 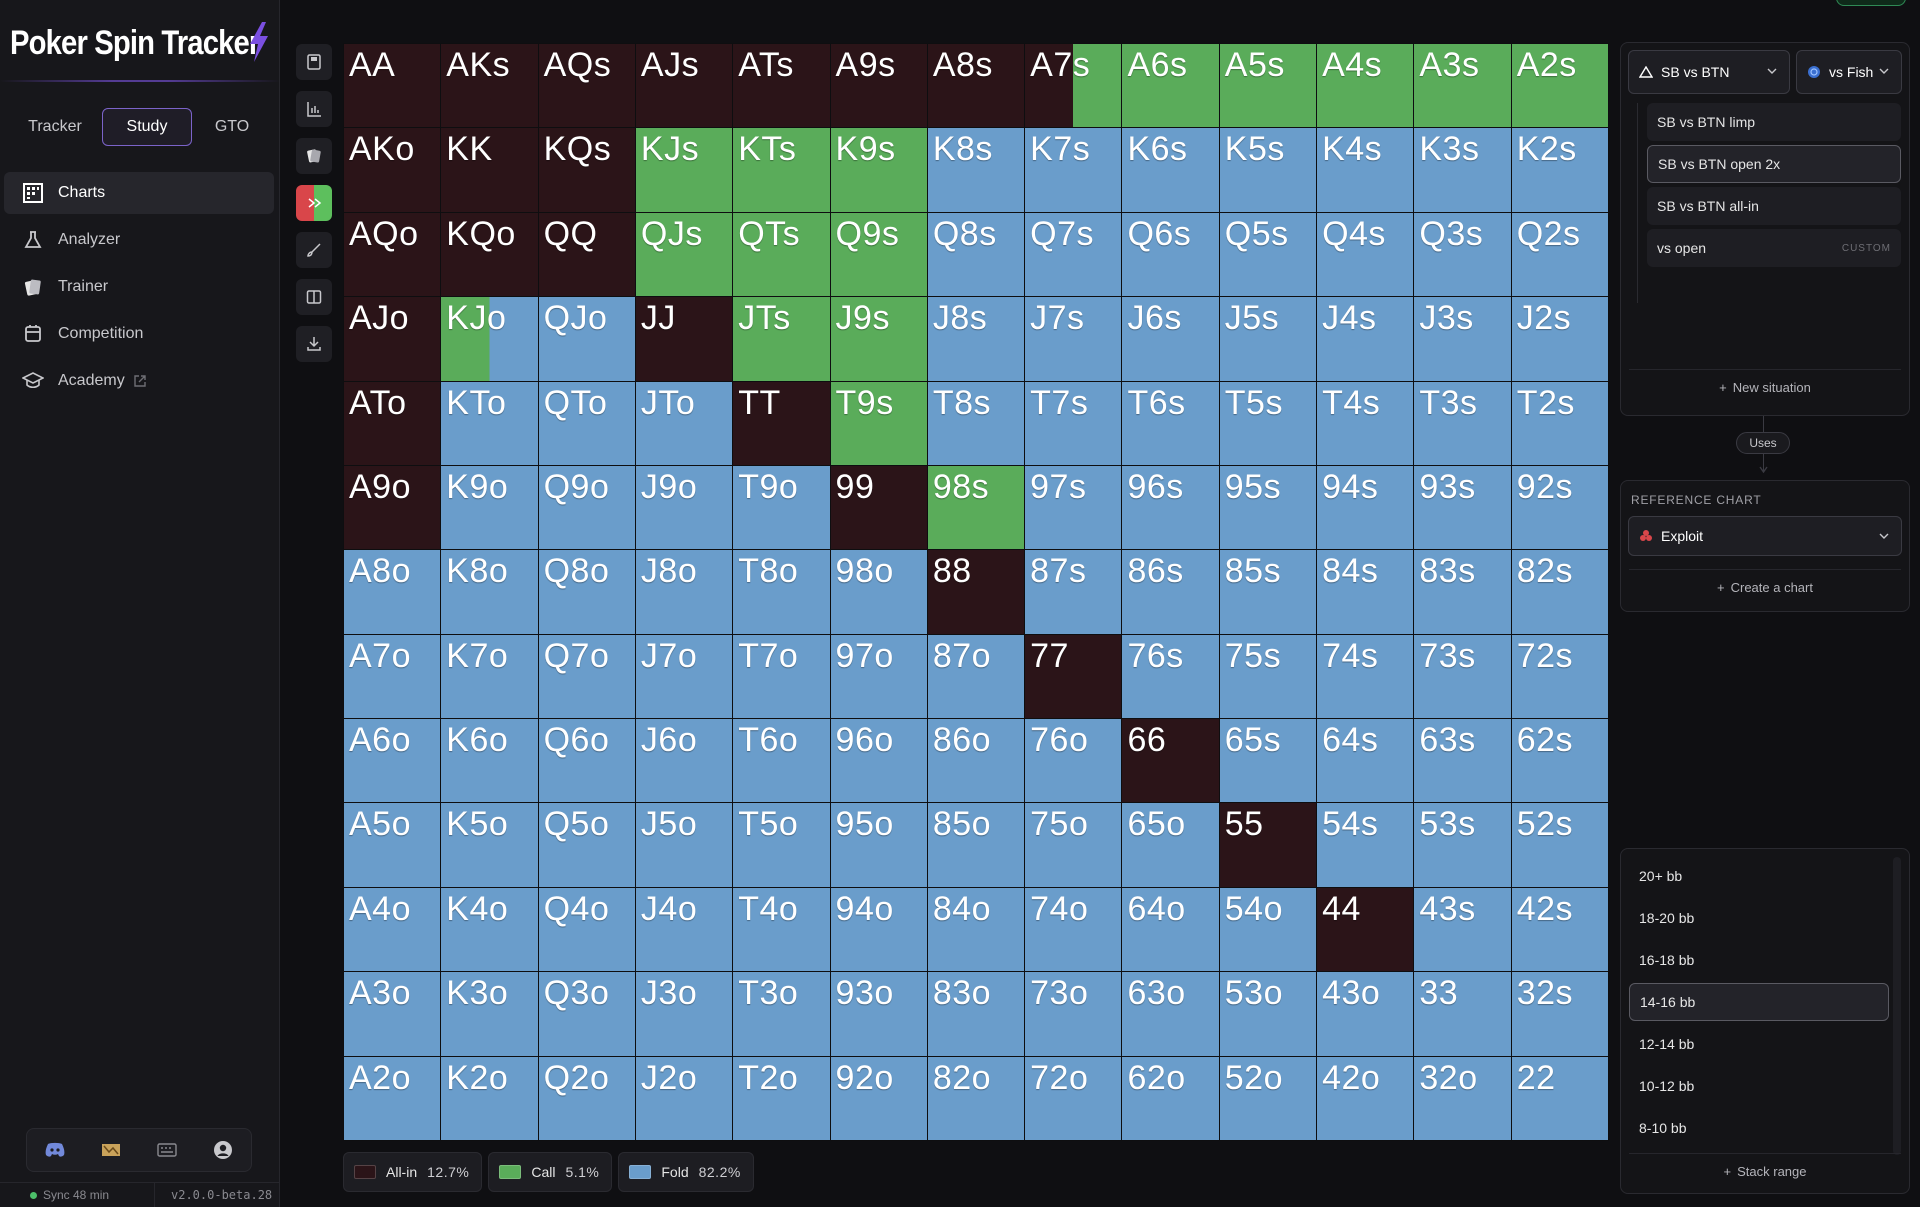 What do you see at coordinates (489, 761) in the screenshot?
I see `hand-cell: K6o` at bounding box center [489, 761].